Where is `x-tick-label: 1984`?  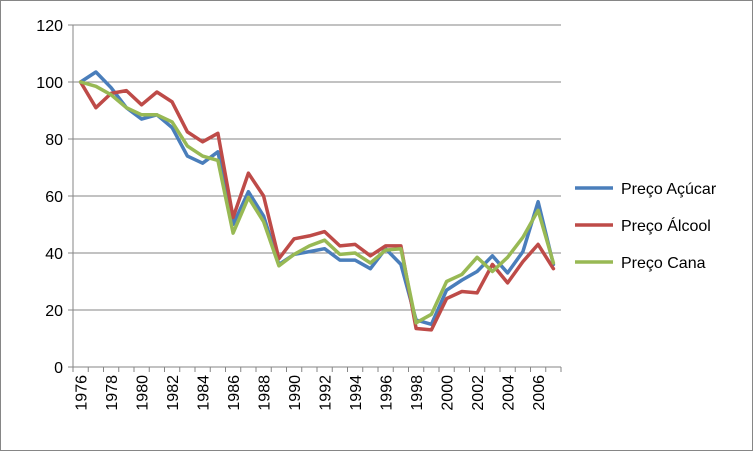 x-tick-label: 1984 is located at coordinates (204, 393).